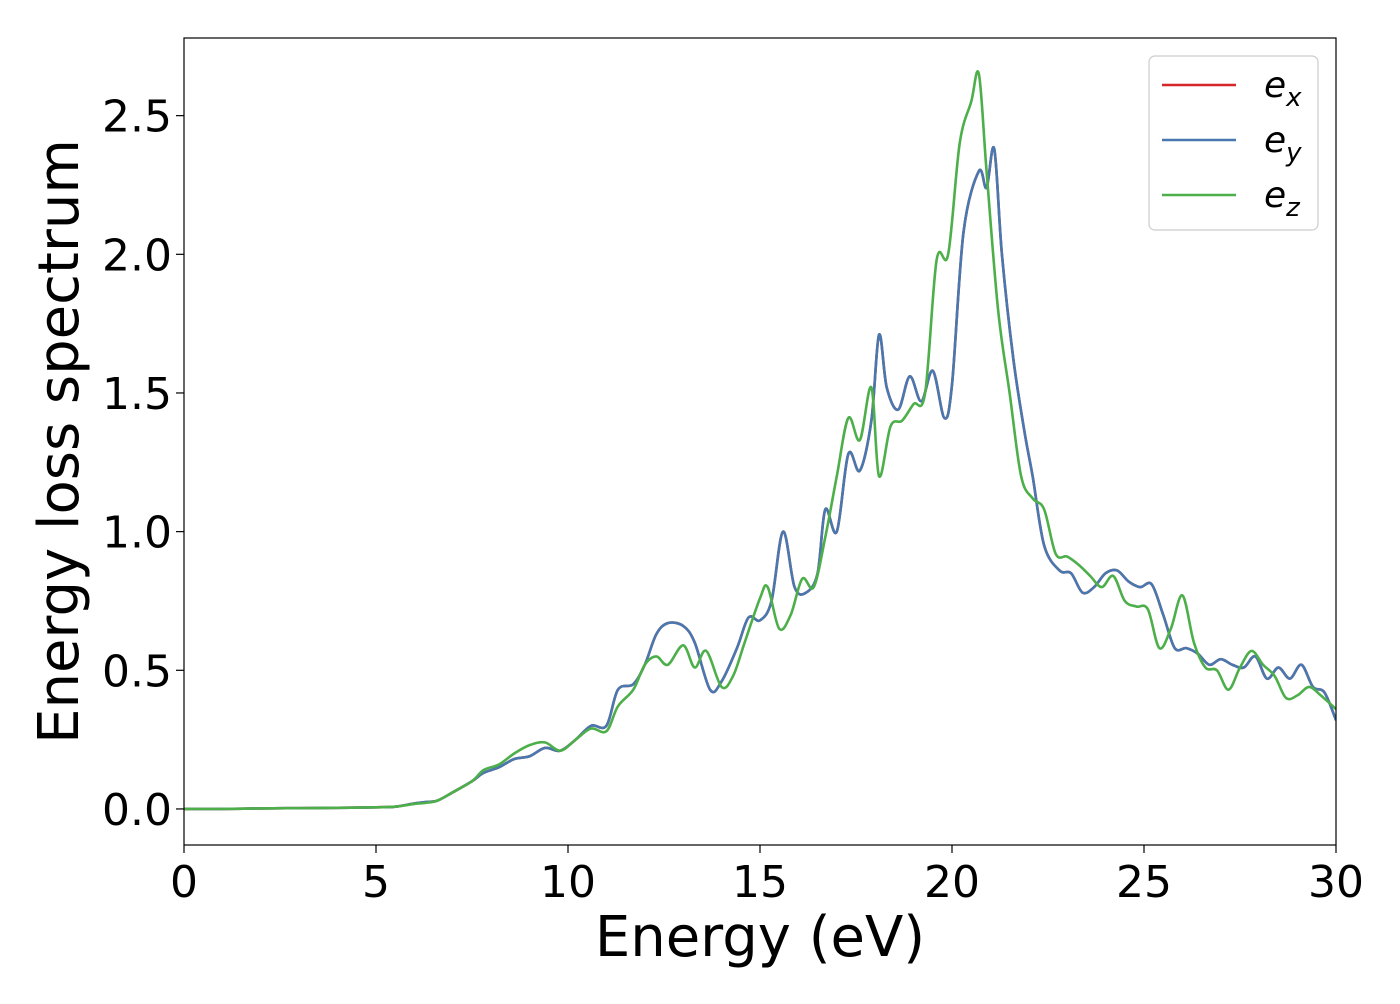 The image size is (1400, 1004). Describe the element at coordinates (184, 882) in the screenshot. I see `x-tick-label: 0` at that location.